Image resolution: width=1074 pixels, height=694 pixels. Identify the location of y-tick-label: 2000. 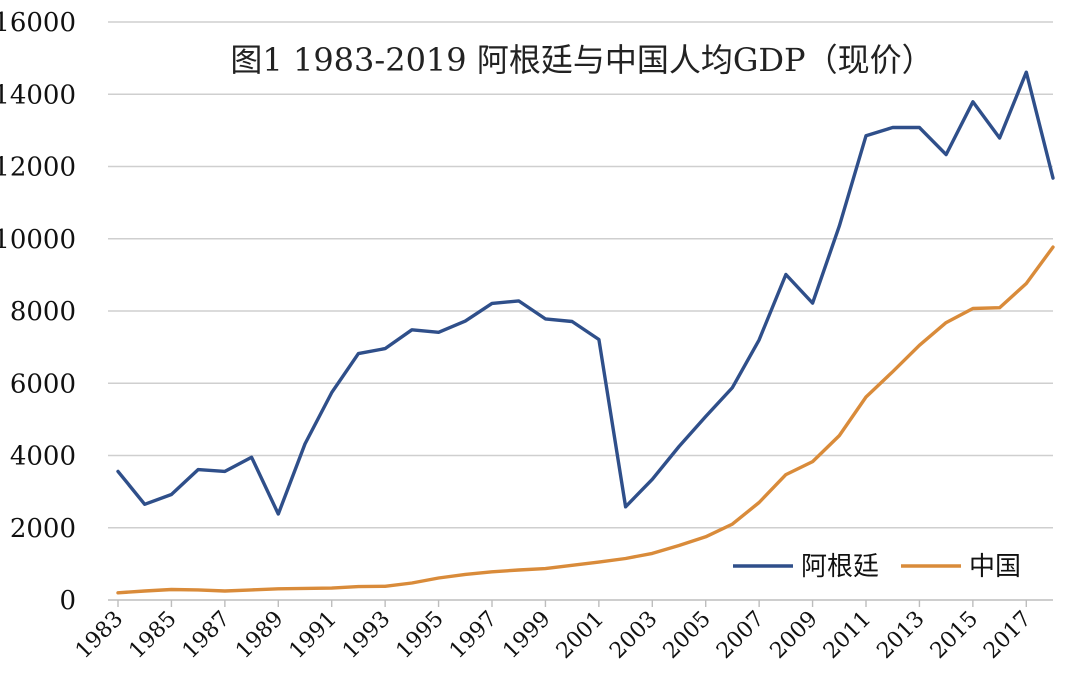
(43, 529).